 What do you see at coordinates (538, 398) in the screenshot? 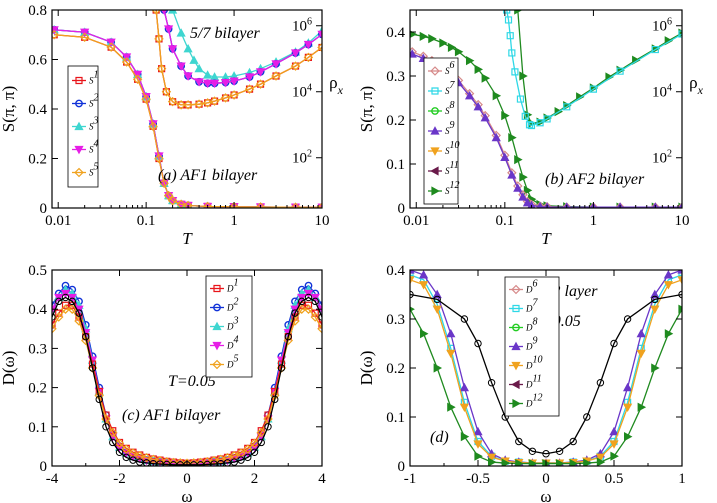
I see `legend-label-exp: 12` at bounding box center [538, 398].